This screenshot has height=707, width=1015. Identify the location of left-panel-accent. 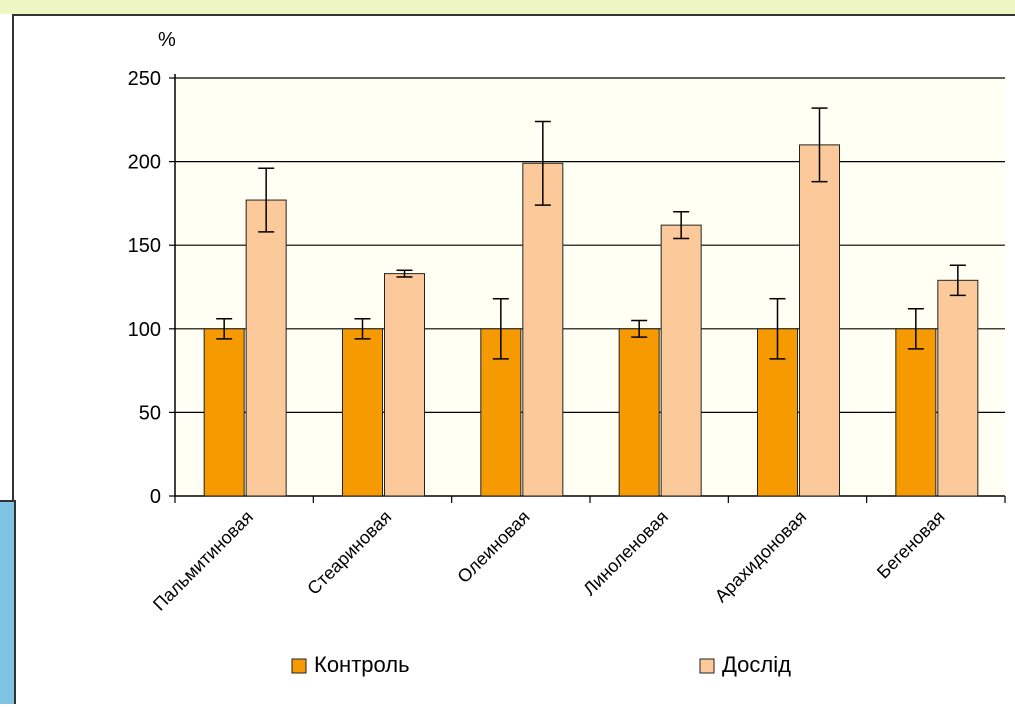
(8, 602).